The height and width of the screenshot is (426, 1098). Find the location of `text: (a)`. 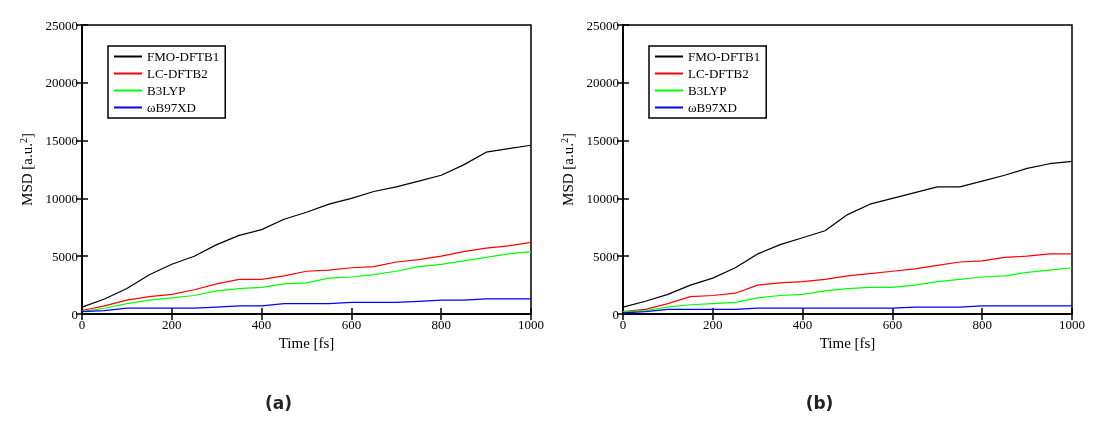

text: (a) is located at coordinates (278, 402).